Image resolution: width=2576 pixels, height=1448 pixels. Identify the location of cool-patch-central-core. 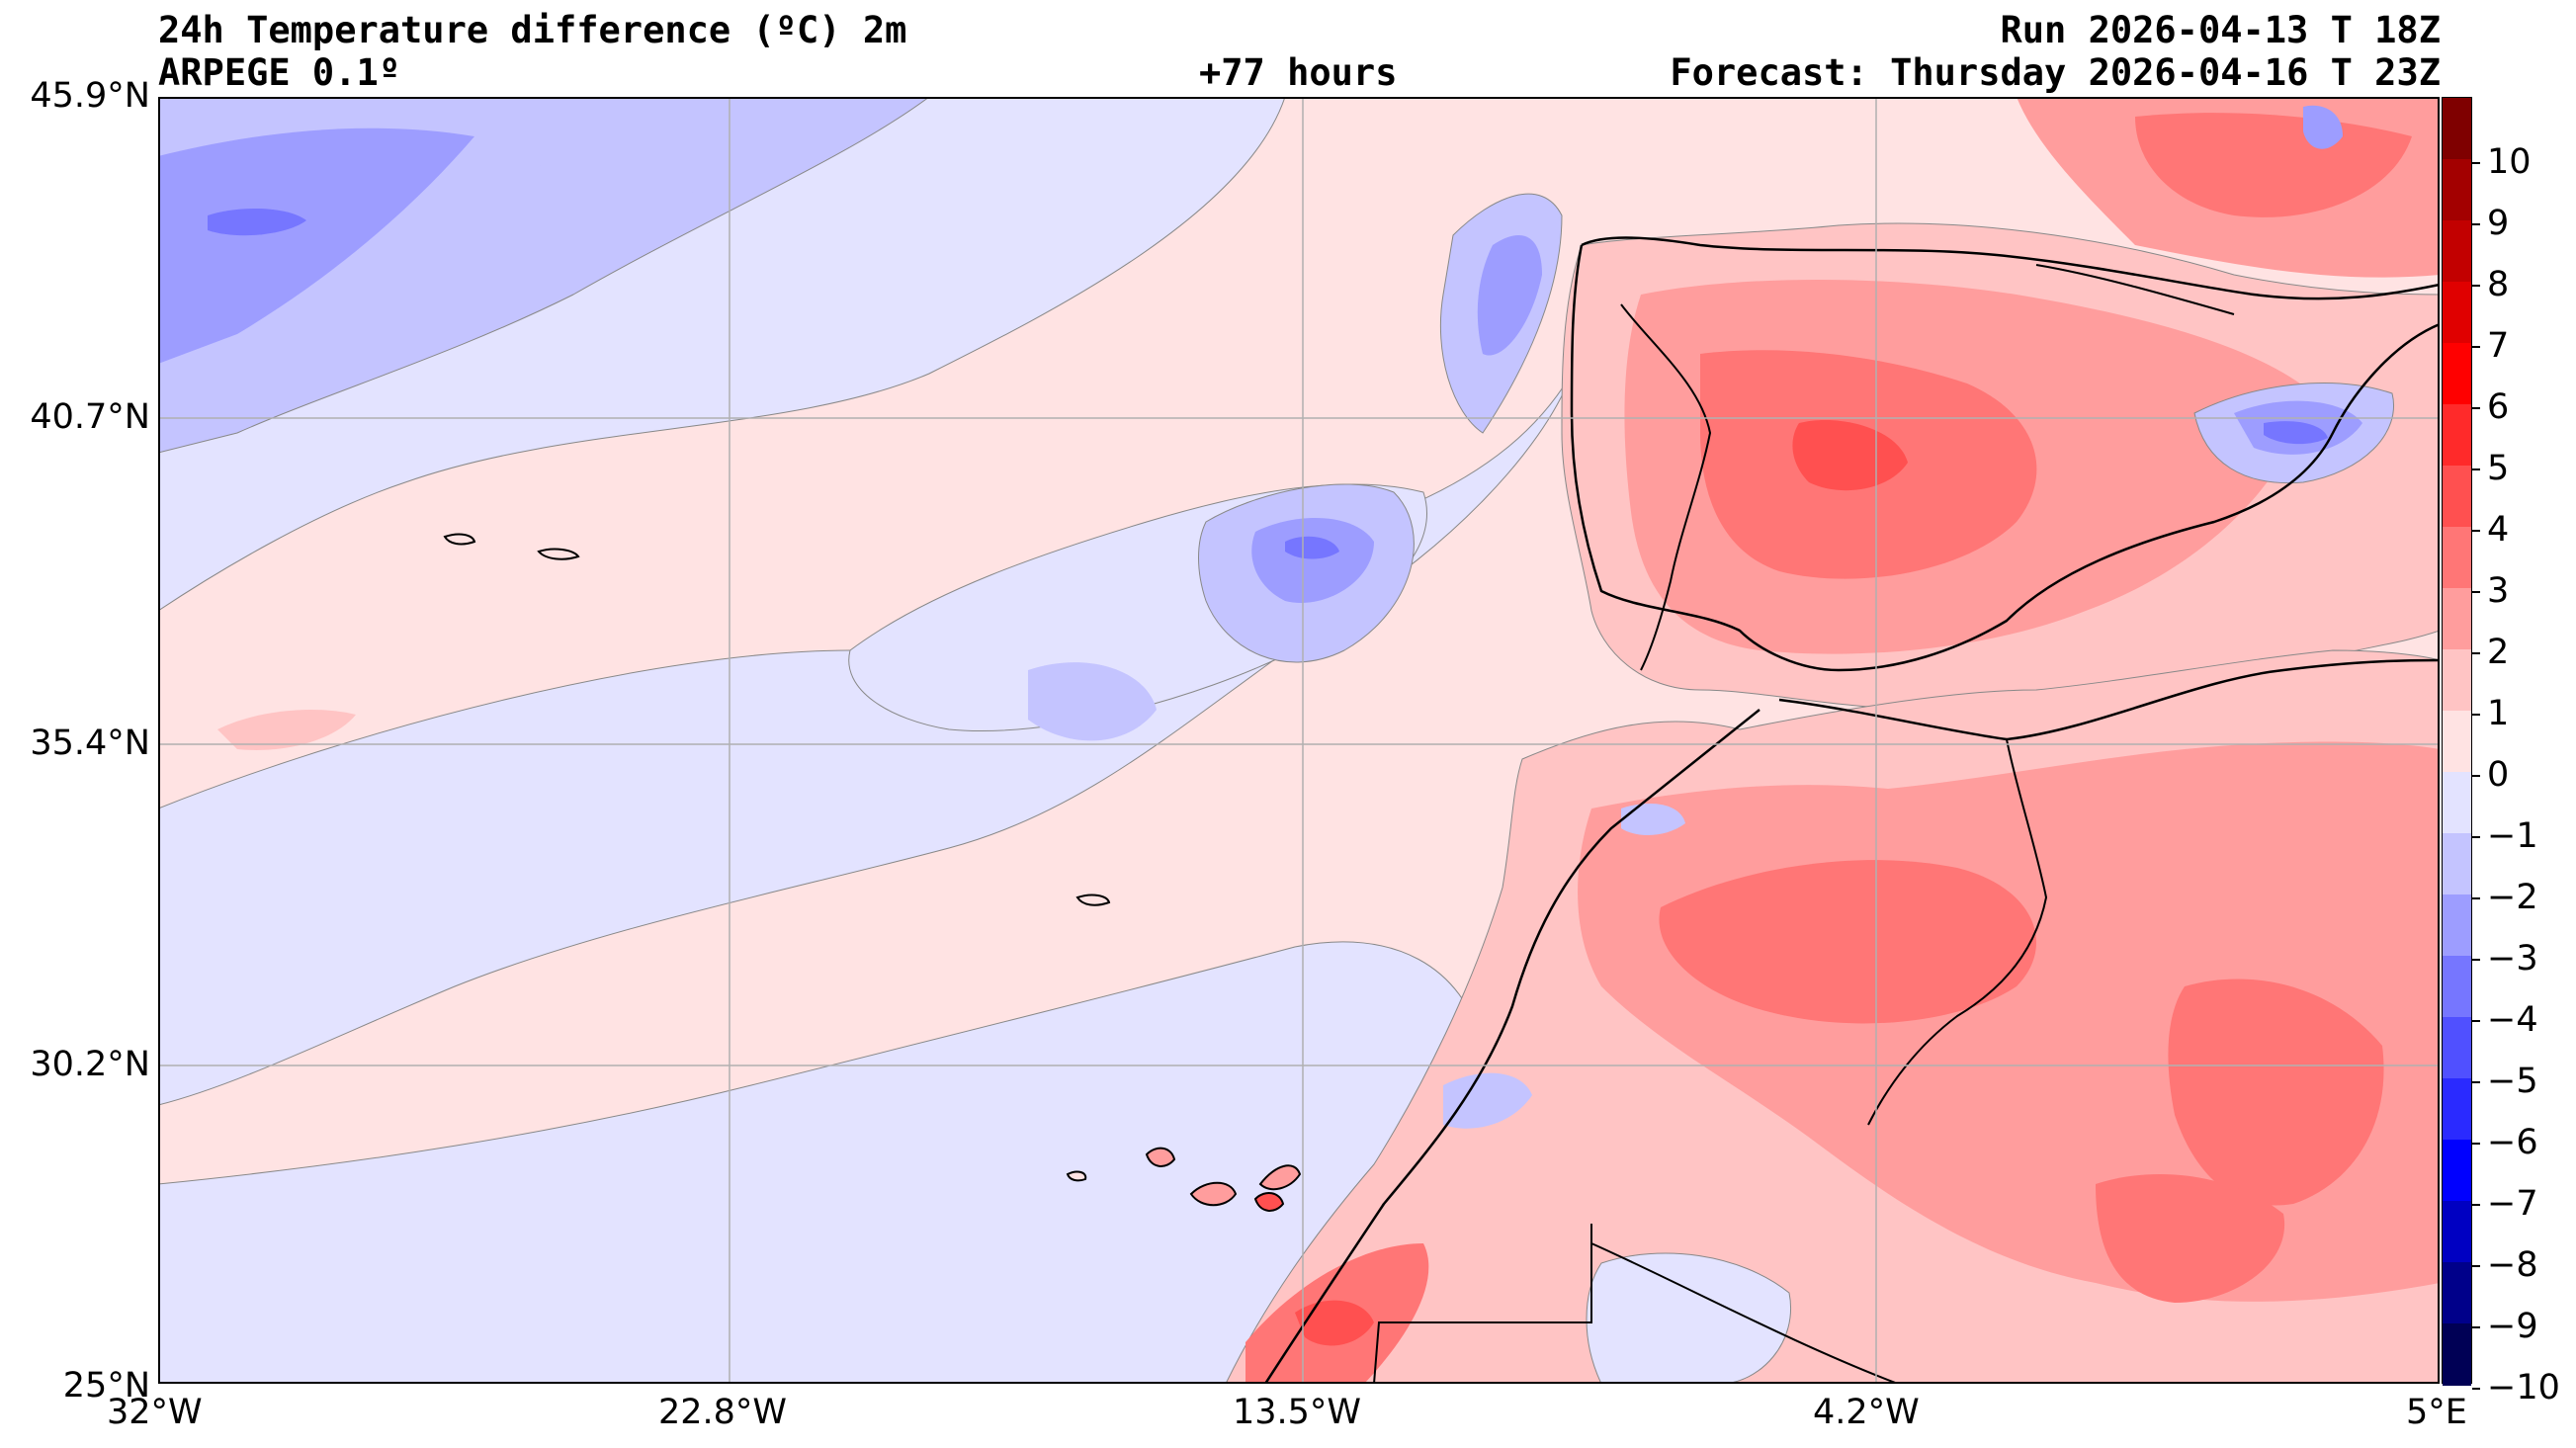
(1312, 547).